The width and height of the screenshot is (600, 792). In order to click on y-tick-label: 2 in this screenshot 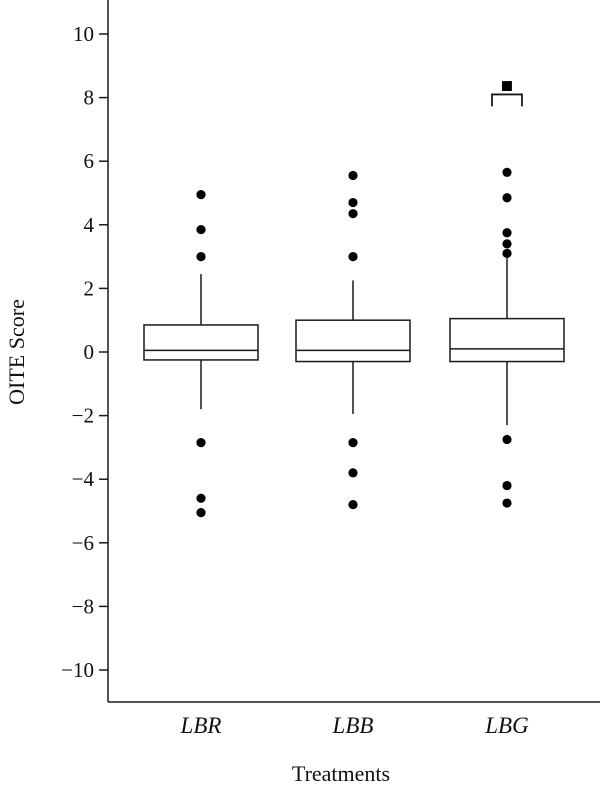, I will do `click(89, 288)`.